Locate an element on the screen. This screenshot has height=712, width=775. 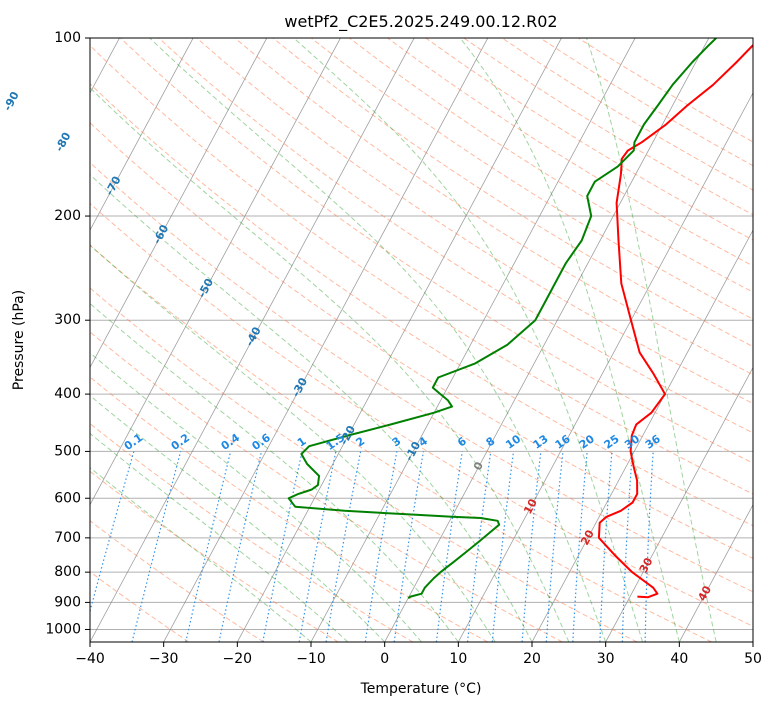
x-tick-label: 40 is located at coordinates (679, 659).